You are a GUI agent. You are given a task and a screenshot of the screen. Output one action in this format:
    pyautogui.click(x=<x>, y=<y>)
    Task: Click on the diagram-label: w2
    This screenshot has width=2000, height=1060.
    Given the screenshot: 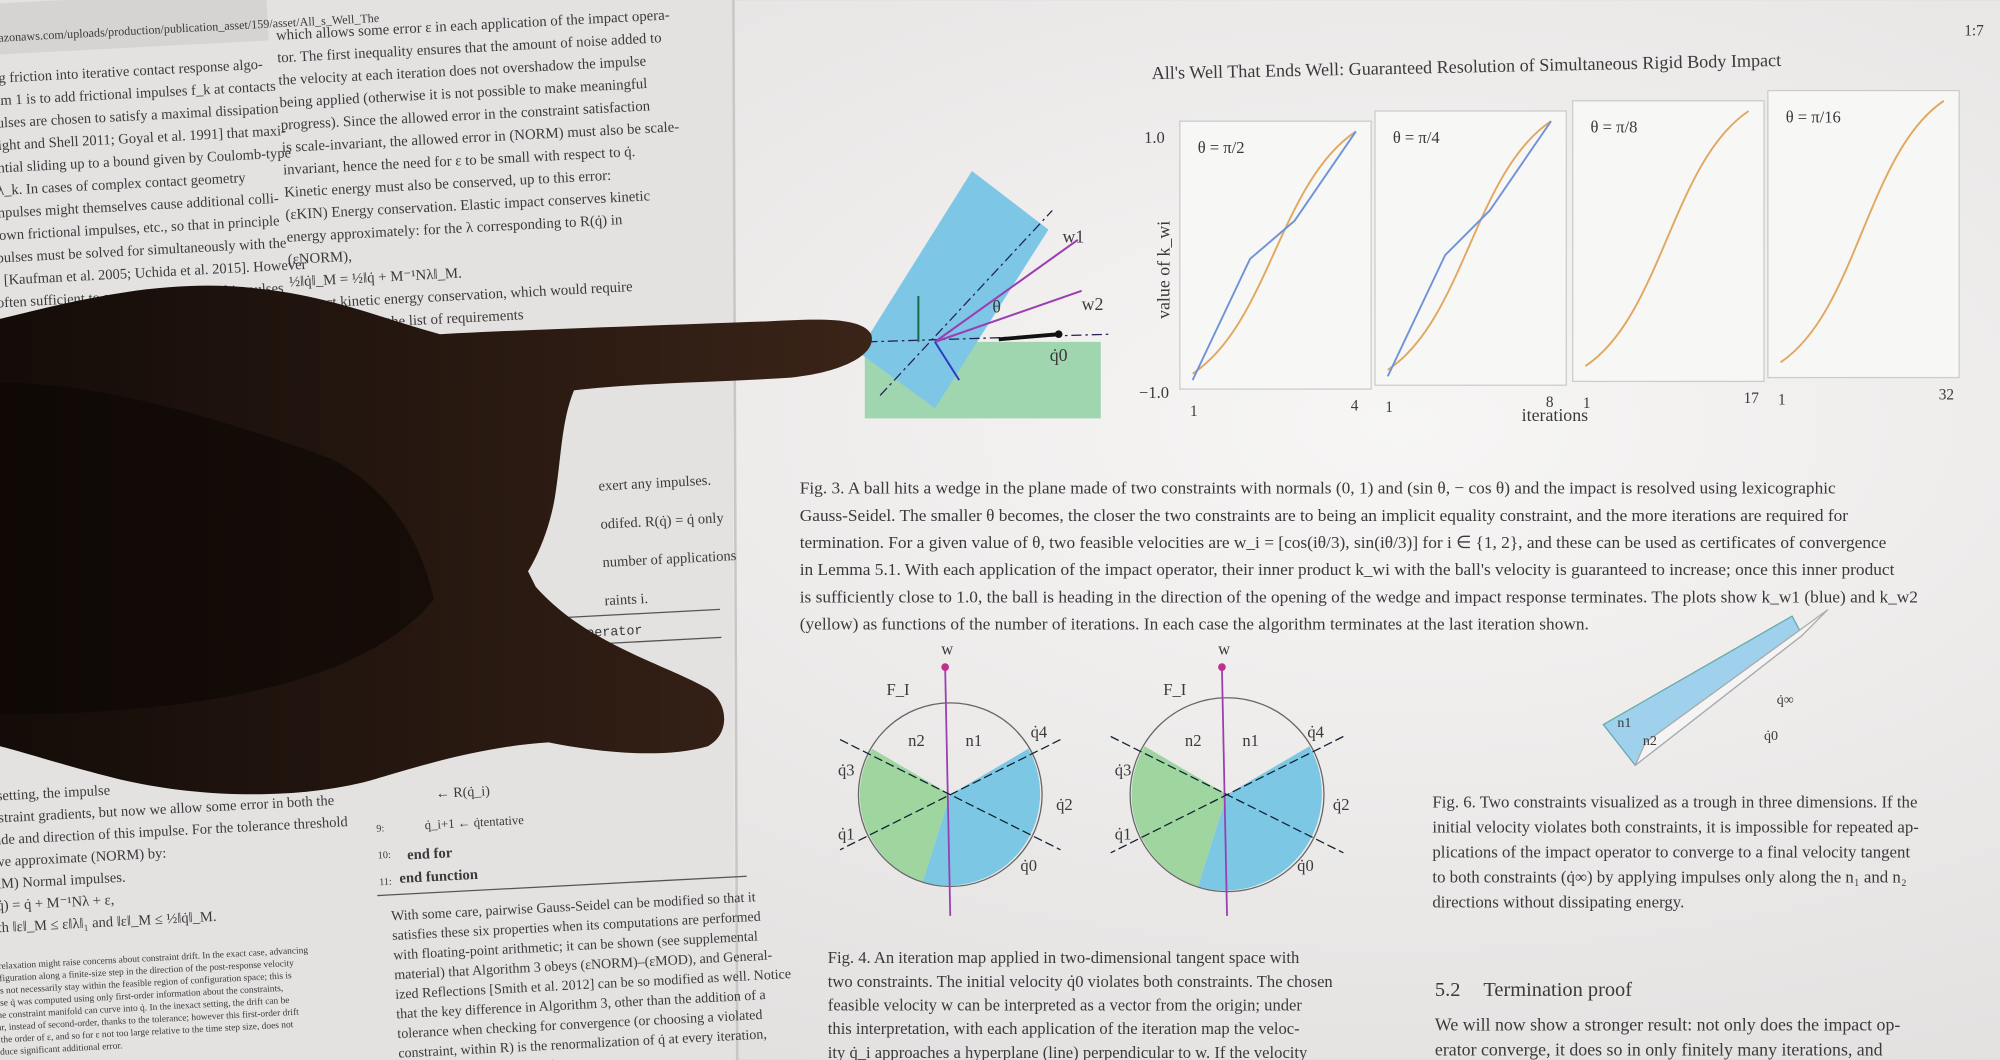 What is the action you would take?
    pyautogui.click(x=1093, y=304)
    